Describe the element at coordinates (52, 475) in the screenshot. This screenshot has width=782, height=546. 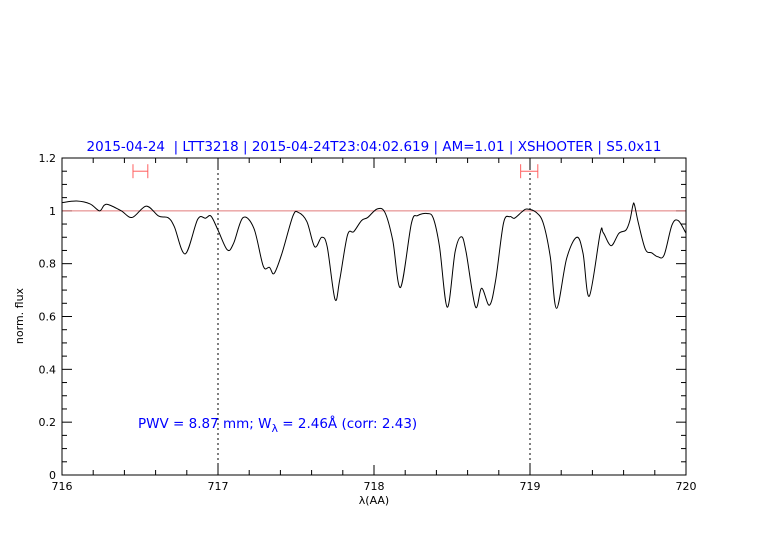
I see `y-tick-label: 0` at that location.